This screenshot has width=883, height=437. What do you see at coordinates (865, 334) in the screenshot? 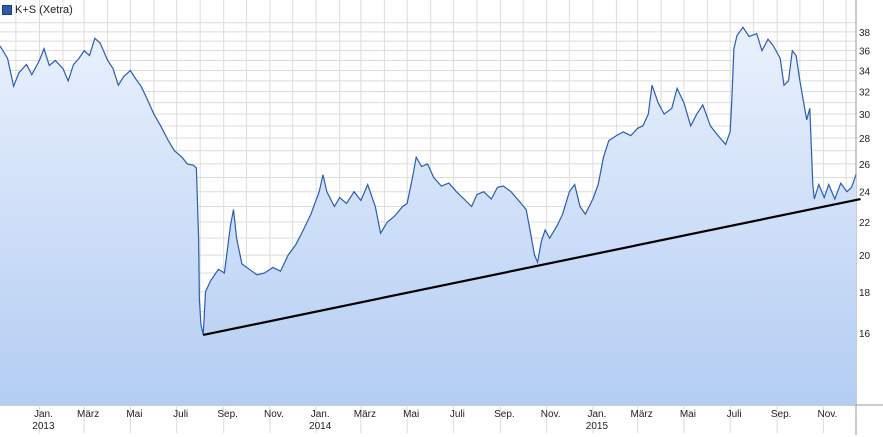
I see `y-tick-label: 16` at bounding box center [865, 334].